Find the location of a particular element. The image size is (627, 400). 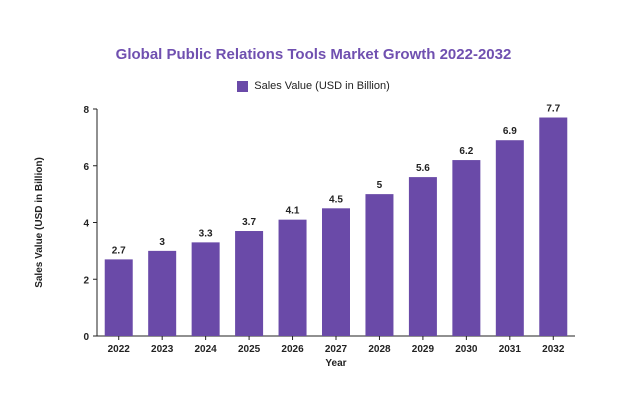

y-tick-label: 8 is located at coordinates (86, 110).